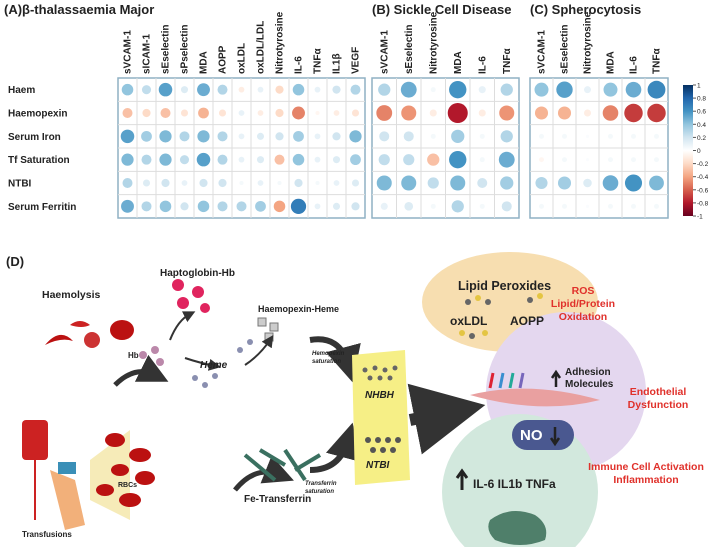 The image size is (709, 547). What do you see at coordinates (441, 9) in the screenshot?
I see `chart-title: (B) Sickle Cell Disease` at bounding box center [441, 9].